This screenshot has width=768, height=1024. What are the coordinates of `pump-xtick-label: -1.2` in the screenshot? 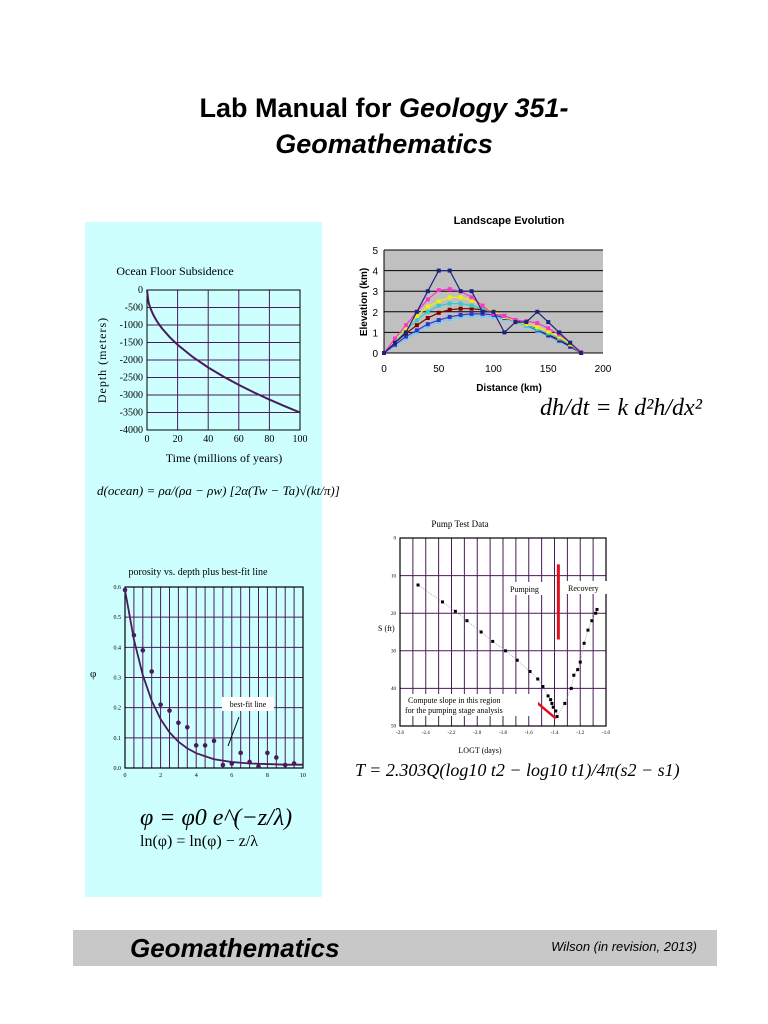 It's located at (580, 733).